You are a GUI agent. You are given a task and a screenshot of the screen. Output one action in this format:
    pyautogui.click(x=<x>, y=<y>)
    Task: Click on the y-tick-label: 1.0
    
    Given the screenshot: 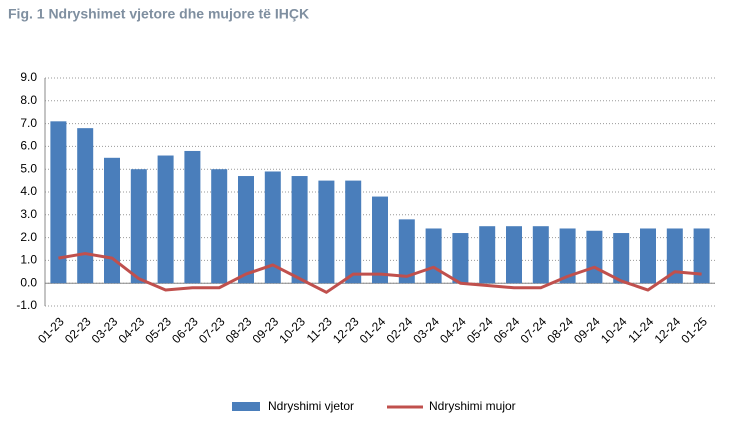 What is the action you would take?
    pyautogui.click(x=28, y=260)
    